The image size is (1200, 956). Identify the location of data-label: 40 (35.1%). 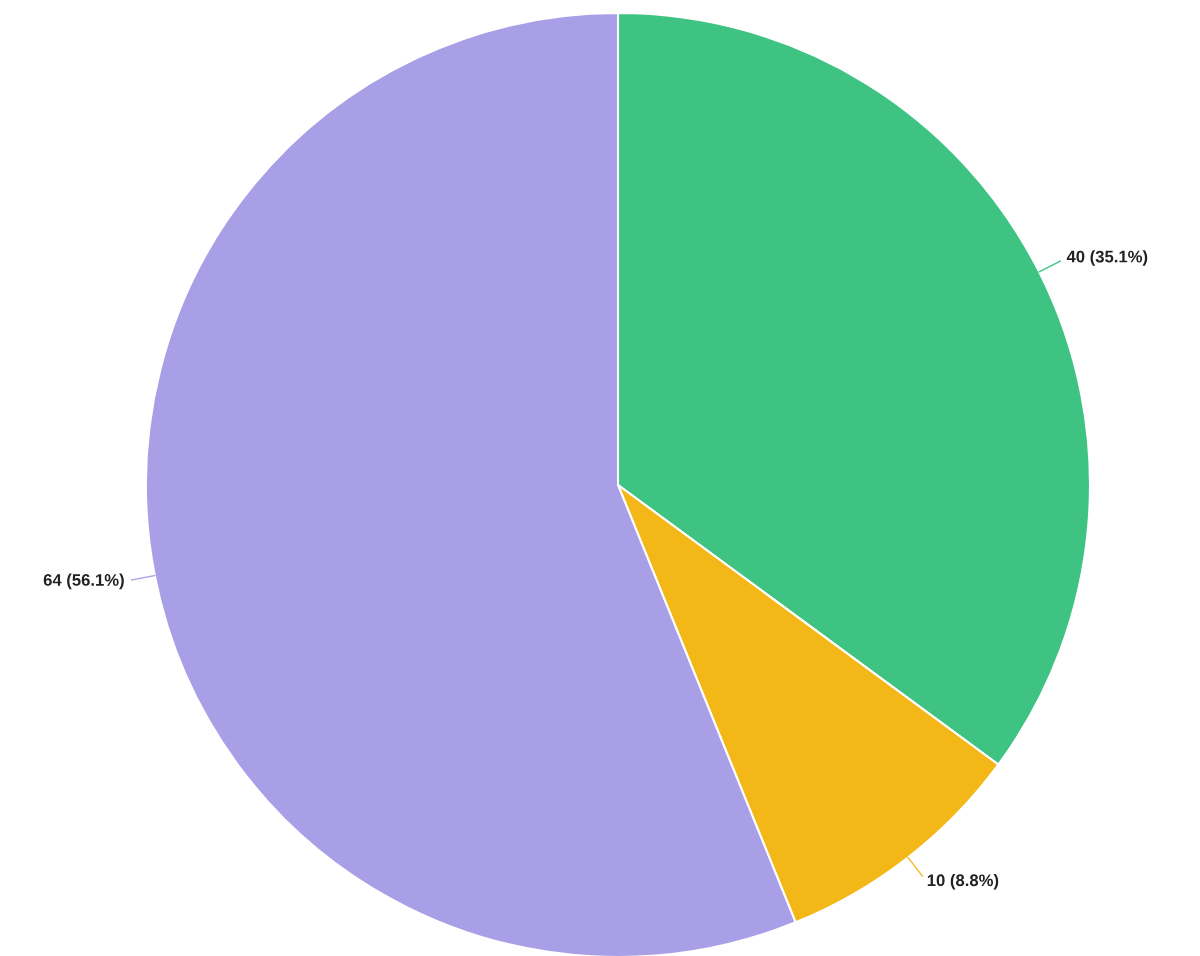
(1107, 258).